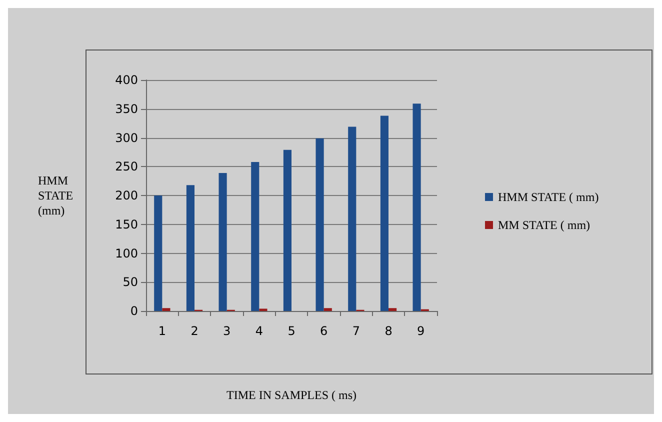  Describe the element at coordinates (324, 331) in the screenshot. I see `x-tick-label: 6` at that location.